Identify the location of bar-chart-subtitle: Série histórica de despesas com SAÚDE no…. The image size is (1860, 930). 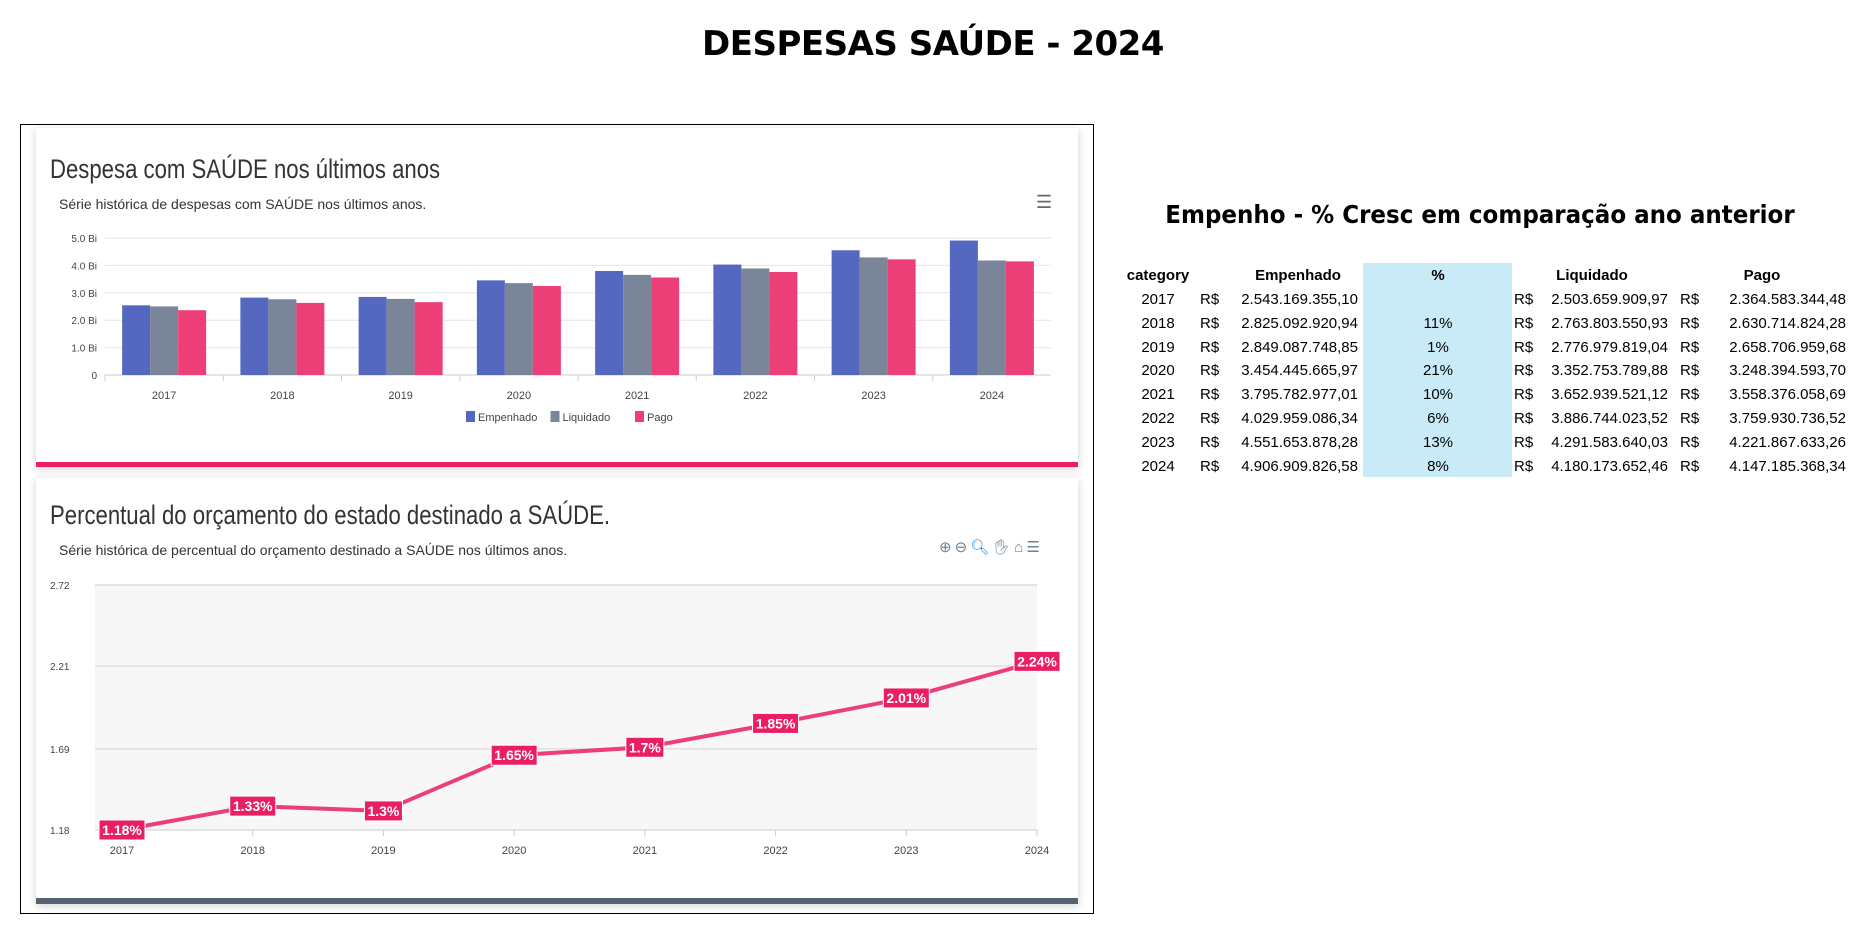
(243, 204).